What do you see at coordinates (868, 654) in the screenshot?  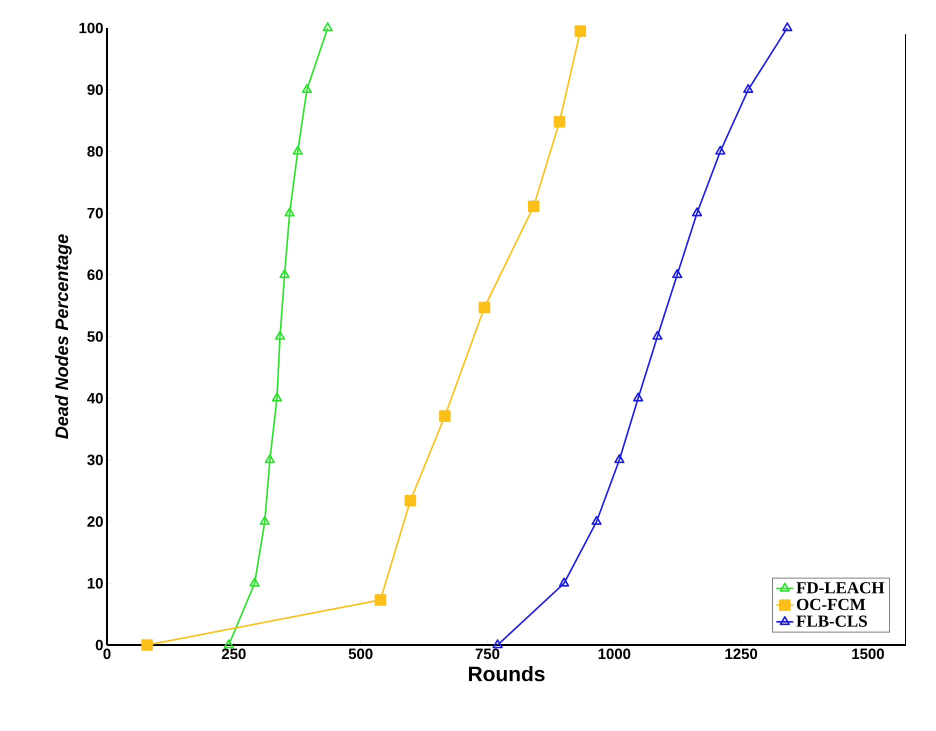 I see `x-tick-label: 1500` at bounding box center [868, 654].